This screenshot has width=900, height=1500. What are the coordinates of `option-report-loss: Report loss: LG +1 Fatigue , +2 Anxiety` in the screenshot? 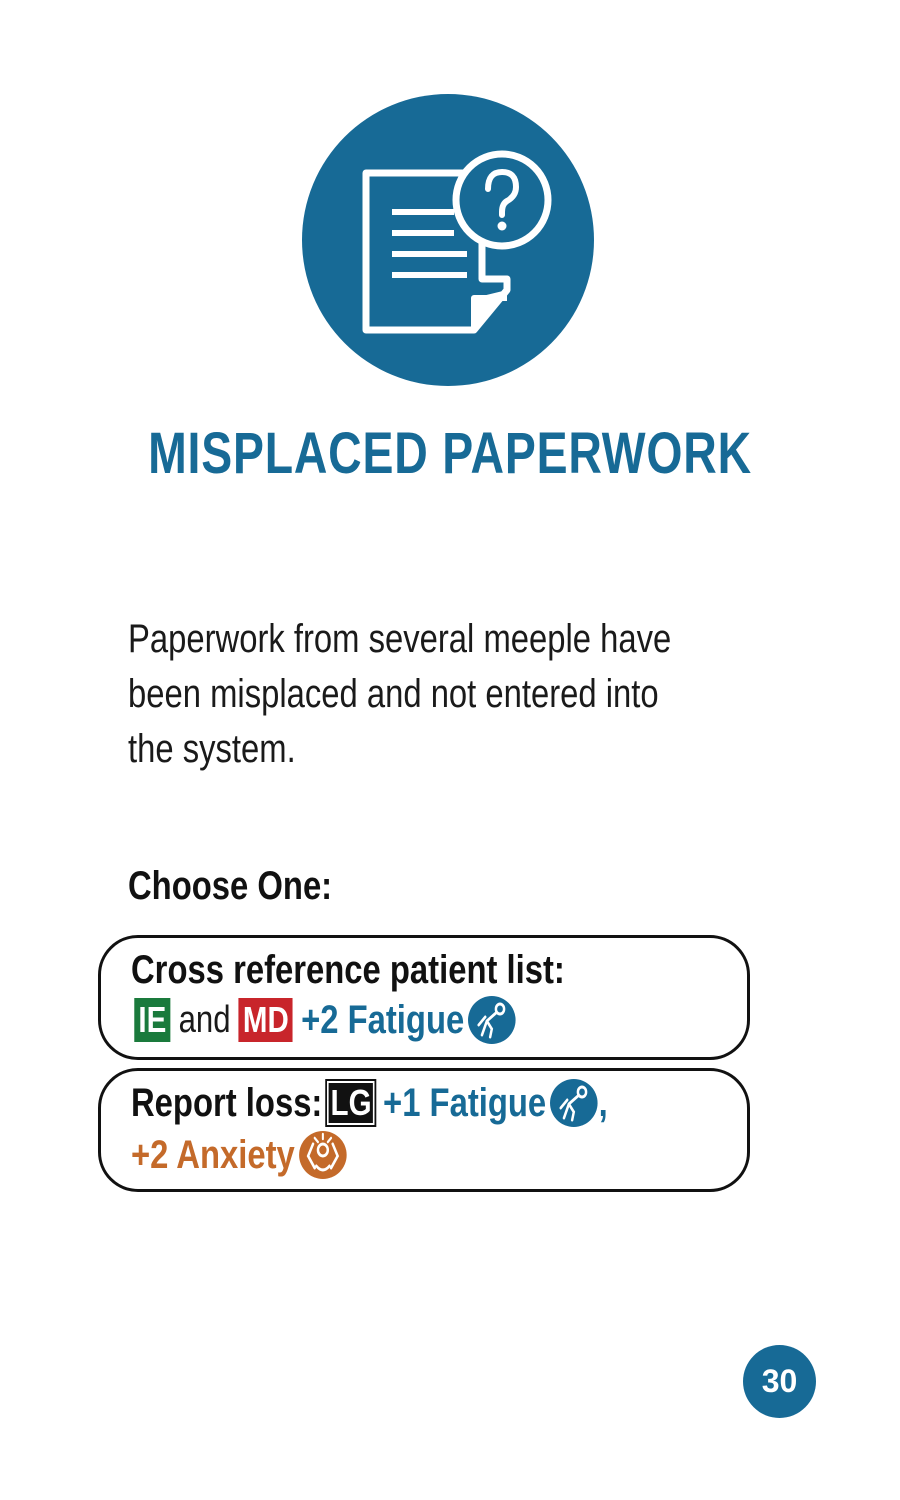 It's located at (424, 1130).